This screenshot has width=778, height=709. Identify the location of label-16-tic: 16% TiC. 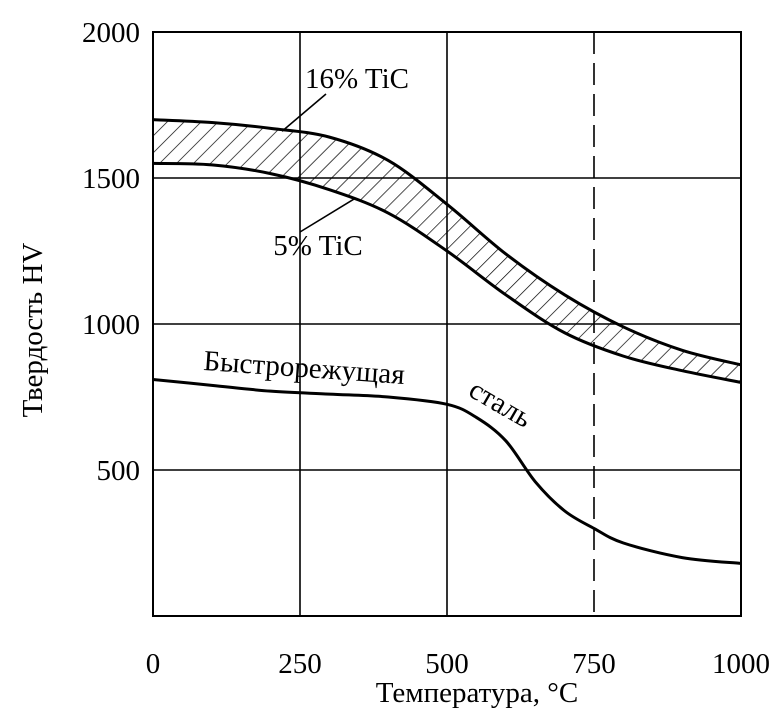
(357, 79).